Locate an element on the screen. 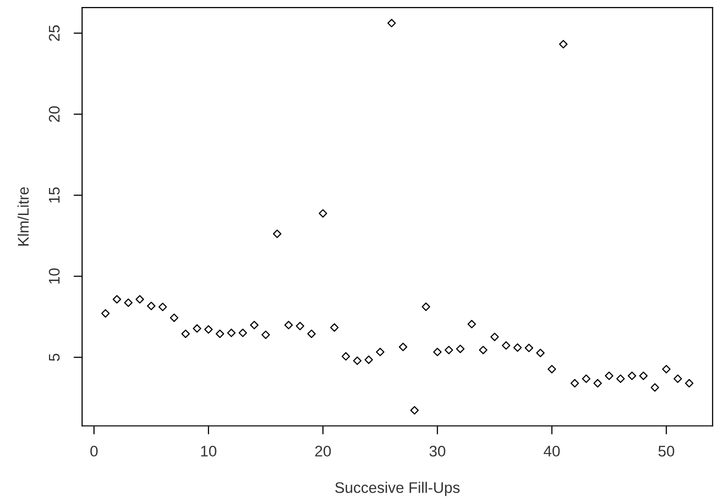  x-tick-label: 30 is located at coordinates (437, 451).